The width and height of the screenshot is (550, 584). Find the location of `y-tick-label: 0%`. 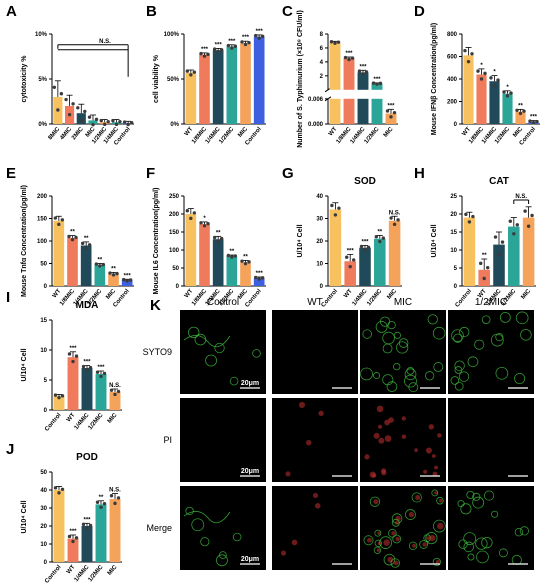

y-tick-label: 0% is located at coordinates (174, 125).